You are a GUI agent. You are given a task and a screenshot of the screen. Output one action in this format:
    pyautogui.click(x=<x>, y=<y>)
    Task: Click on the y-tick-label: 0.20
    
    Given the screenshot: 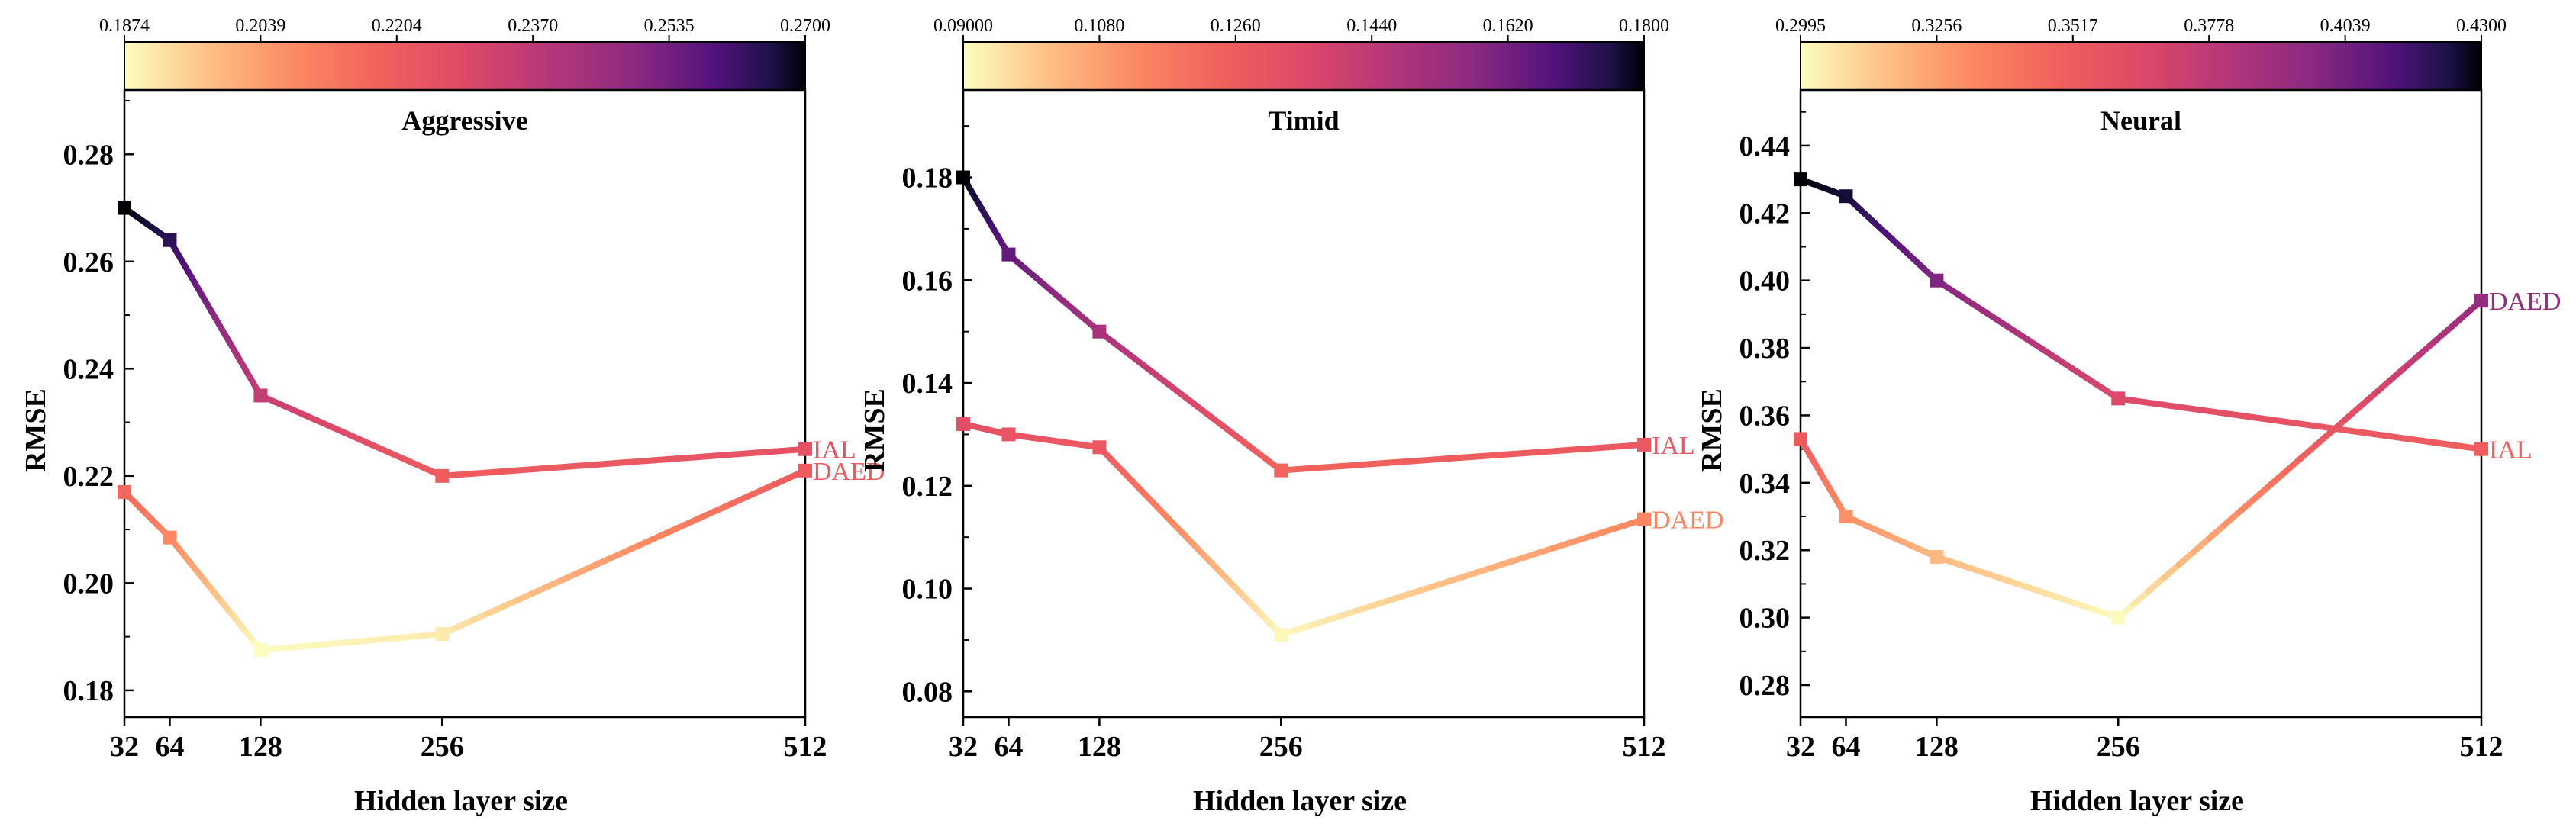 What is the action you would take?
    pyautogui.click(x=89, y=584)
    